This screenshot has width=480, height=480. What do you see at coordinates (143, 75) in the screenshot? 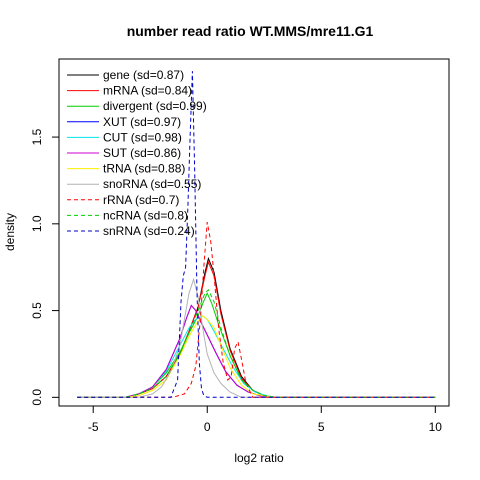
I see `legend-entry: gene (sd=0.87)` at bounding box center [143, 75].